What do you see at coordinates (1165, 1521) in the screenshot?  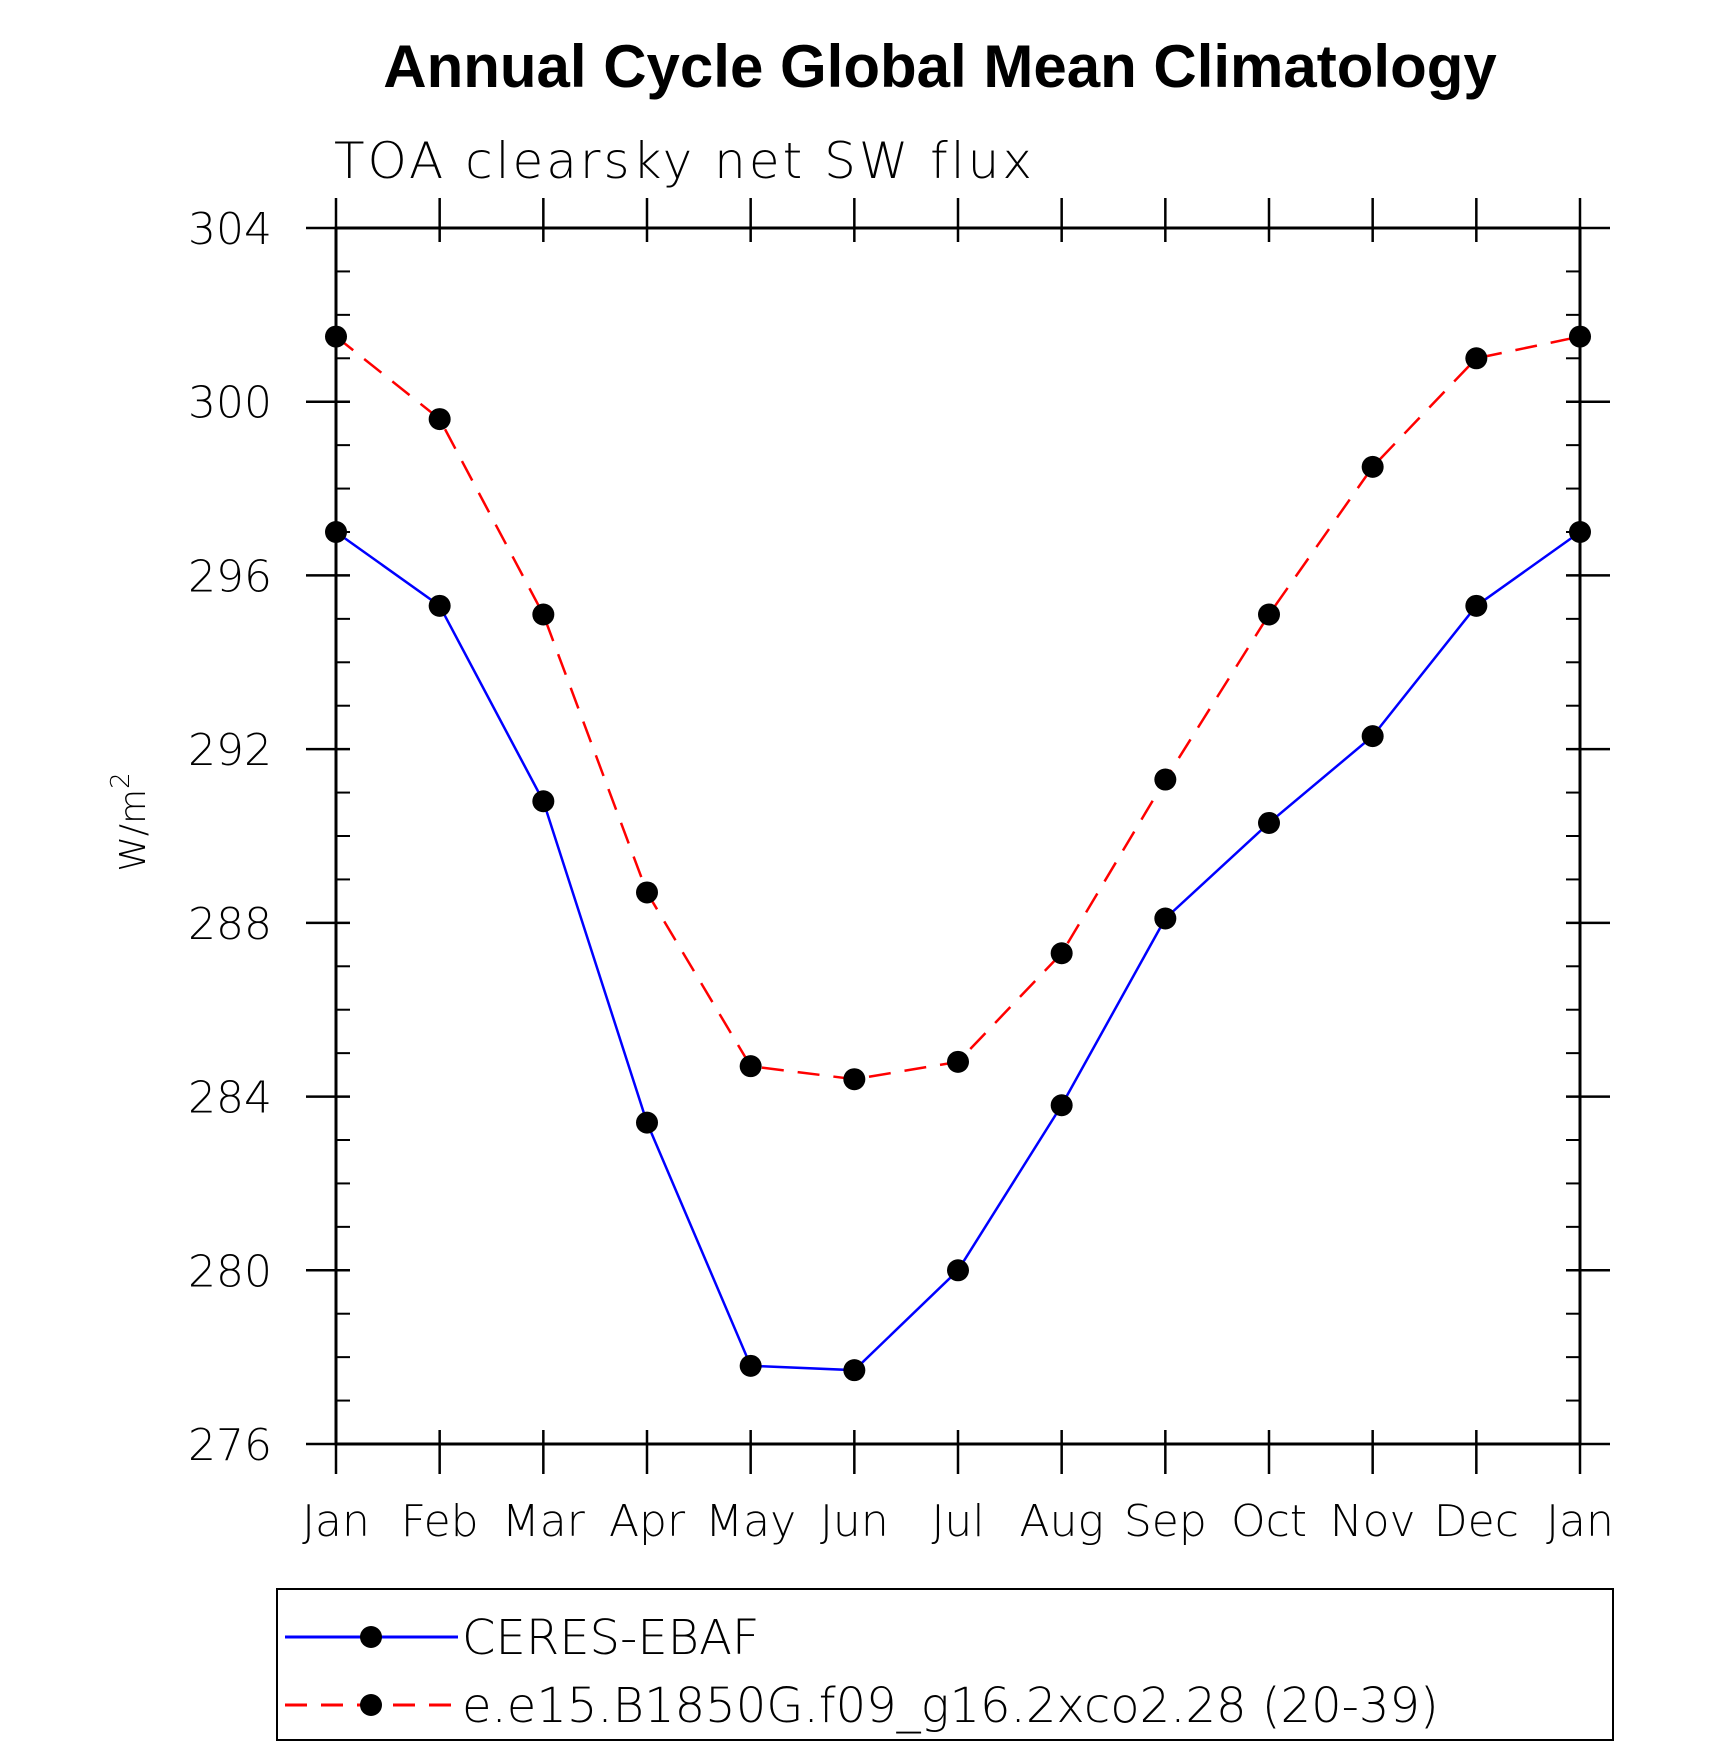 I see `x-tick-label: Sep` at bounding box center [1165, 1521].